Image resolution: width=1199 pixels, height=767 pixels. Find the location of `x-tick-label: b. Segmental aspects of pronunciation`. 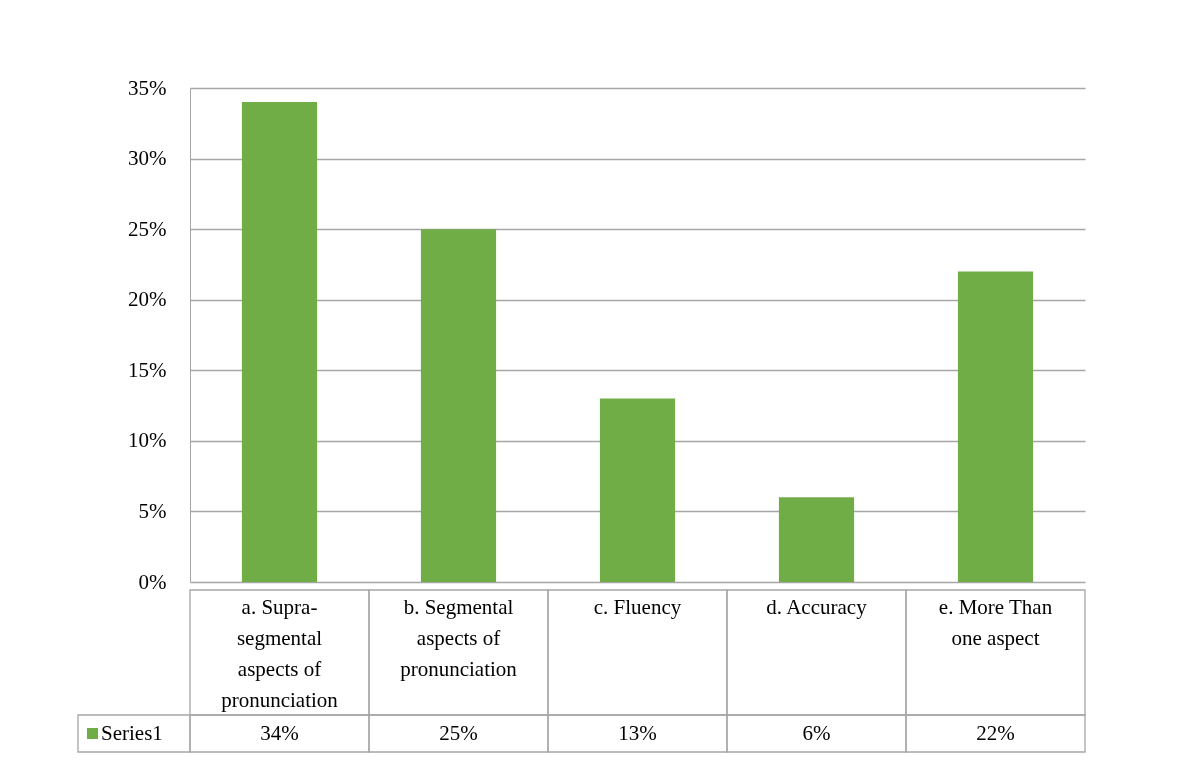

x-tick-label: b. Segmental aspects of pronunciation is located at coordinates (459, 638).